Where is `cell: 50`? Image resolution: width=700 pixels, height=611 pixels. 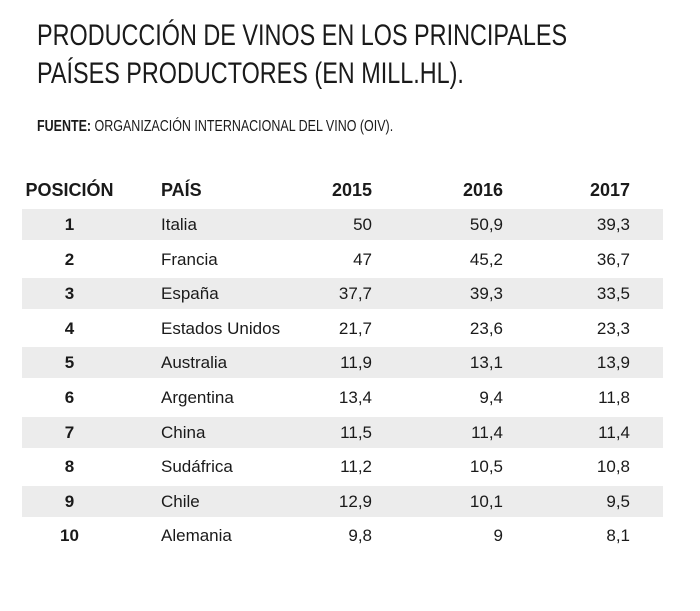
cell: 50 is located at coordinates (362, 224).